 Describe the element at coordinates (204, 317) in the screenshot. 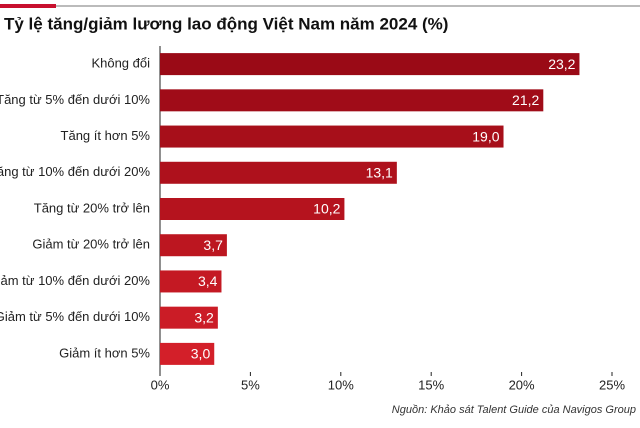

I see `value-label: 3,2` at that location.